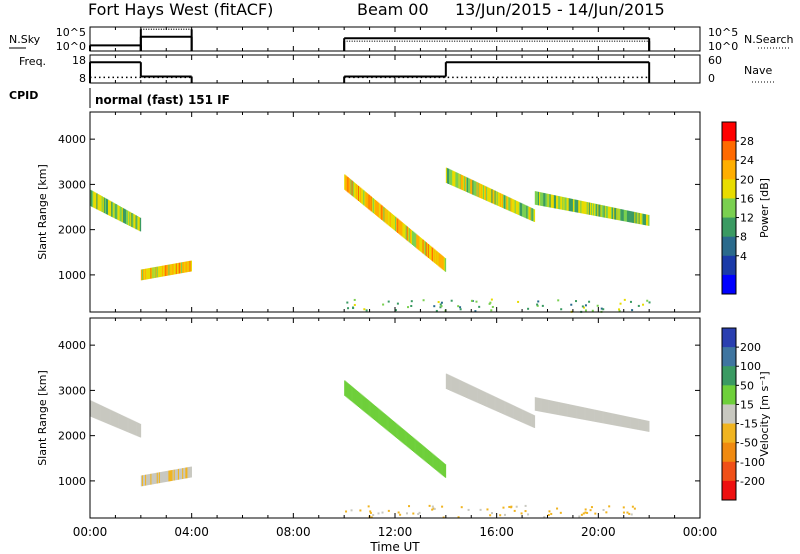 This screenshot has width=800, height=554. I want to click on colorbar-tick-label: 20, so click(747, 179).